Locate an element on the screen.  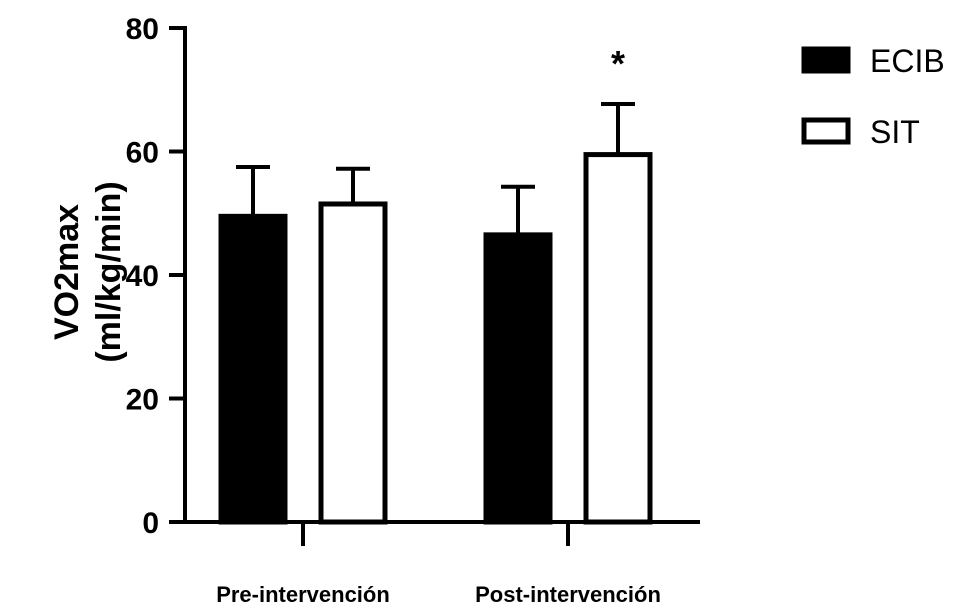
annotations: * is located at coordinates (618, 63).